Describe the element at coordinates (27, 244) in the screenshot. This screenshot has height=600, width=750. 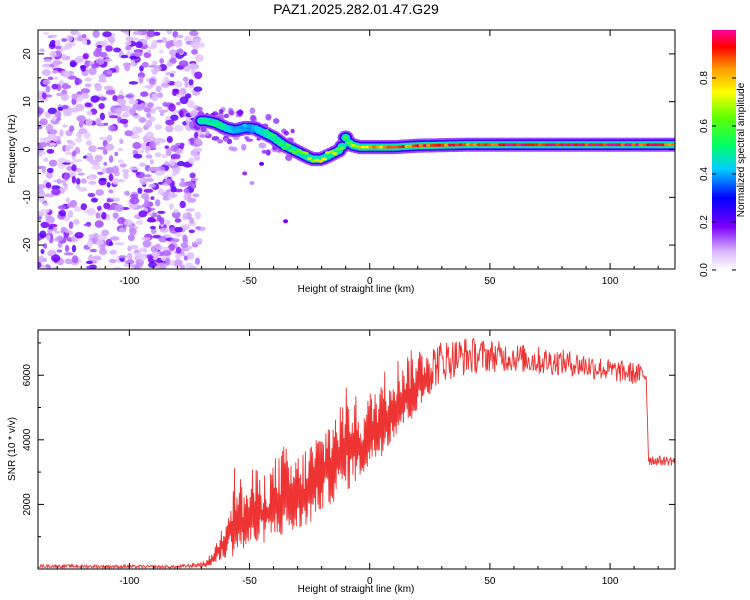
I see `spectrogram-ytick-label: -20` at that location.